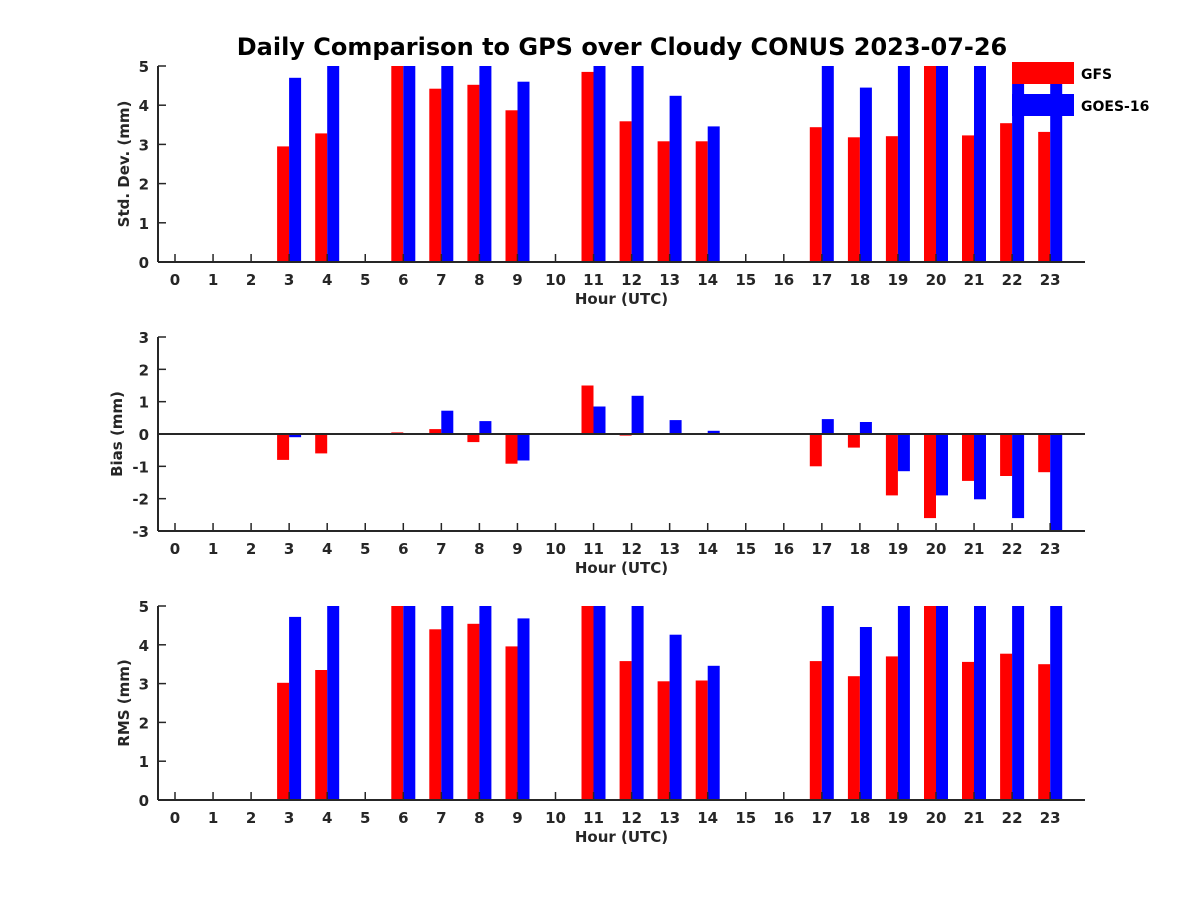  Describe the element at coordinates (403, 818) in the screenshot. I see `x-tick-label: 6` at that location.